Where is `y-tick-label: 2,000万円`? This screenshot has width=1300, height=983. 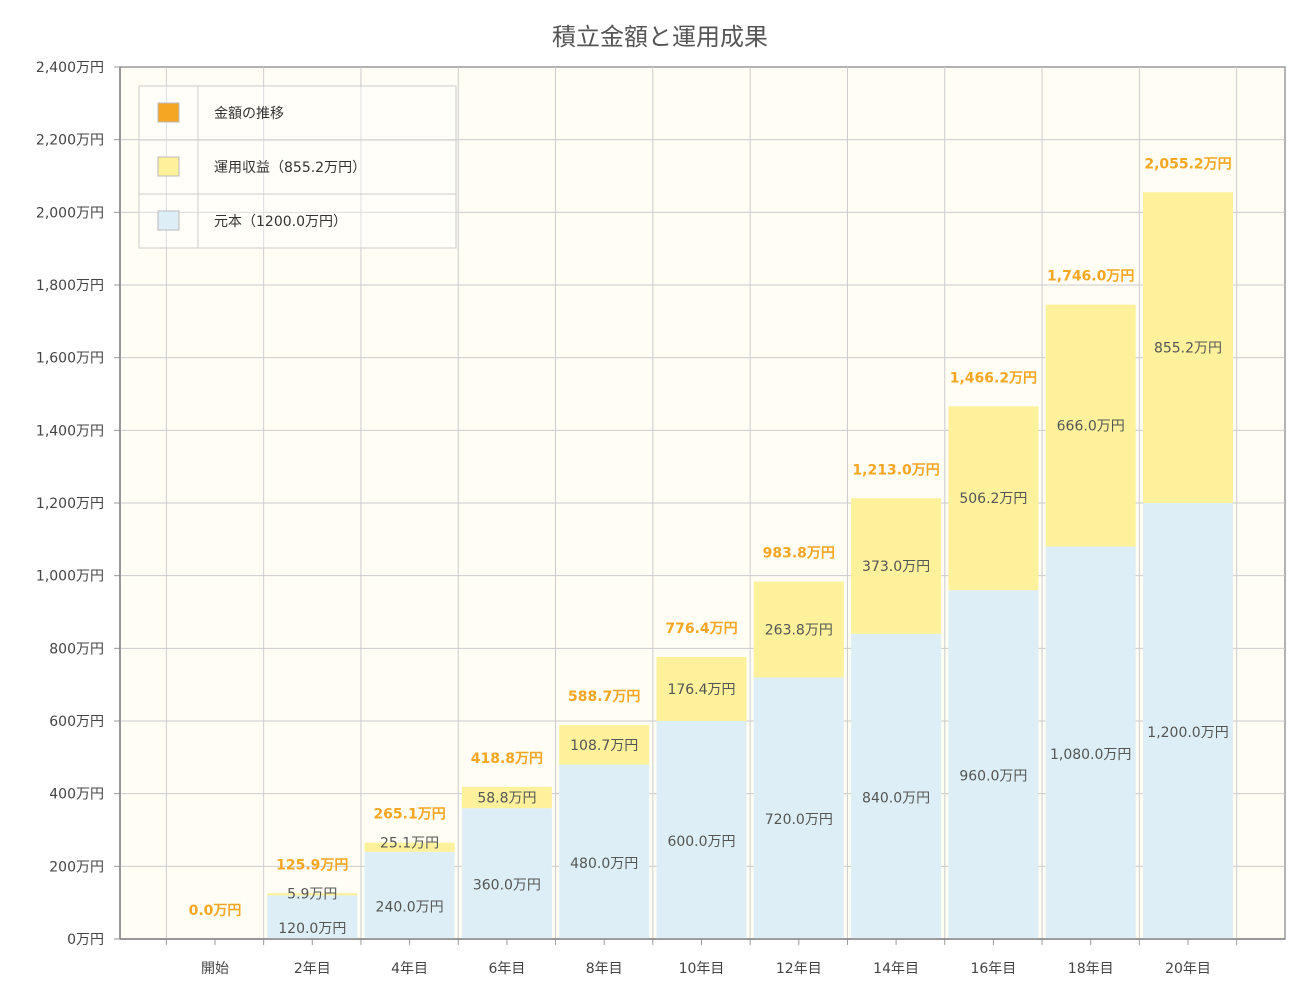 y-tick-label: 2,000万円 is located at coordinates (70, 213).